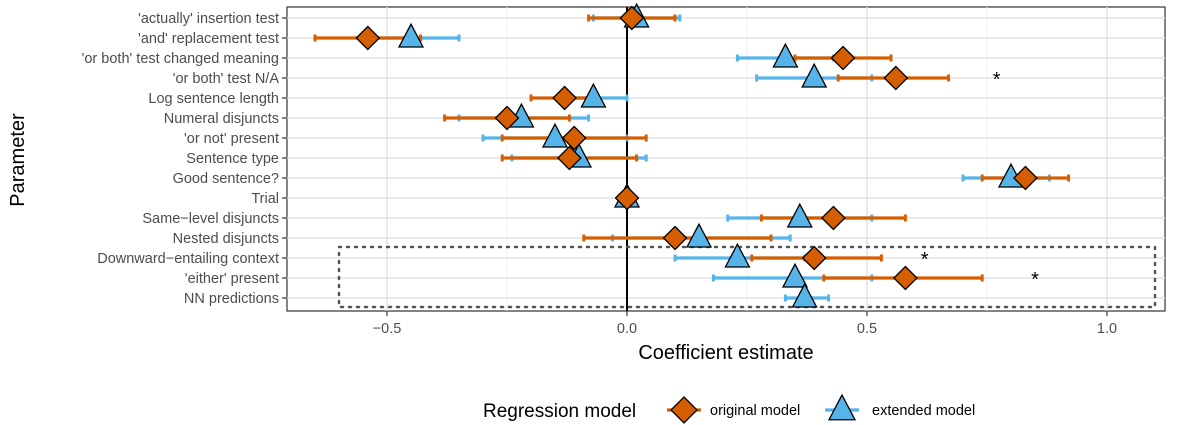 Image resolution: width=1198 pixels, height=425 pixels. I want to click on highlight-box, so click(747, 277).